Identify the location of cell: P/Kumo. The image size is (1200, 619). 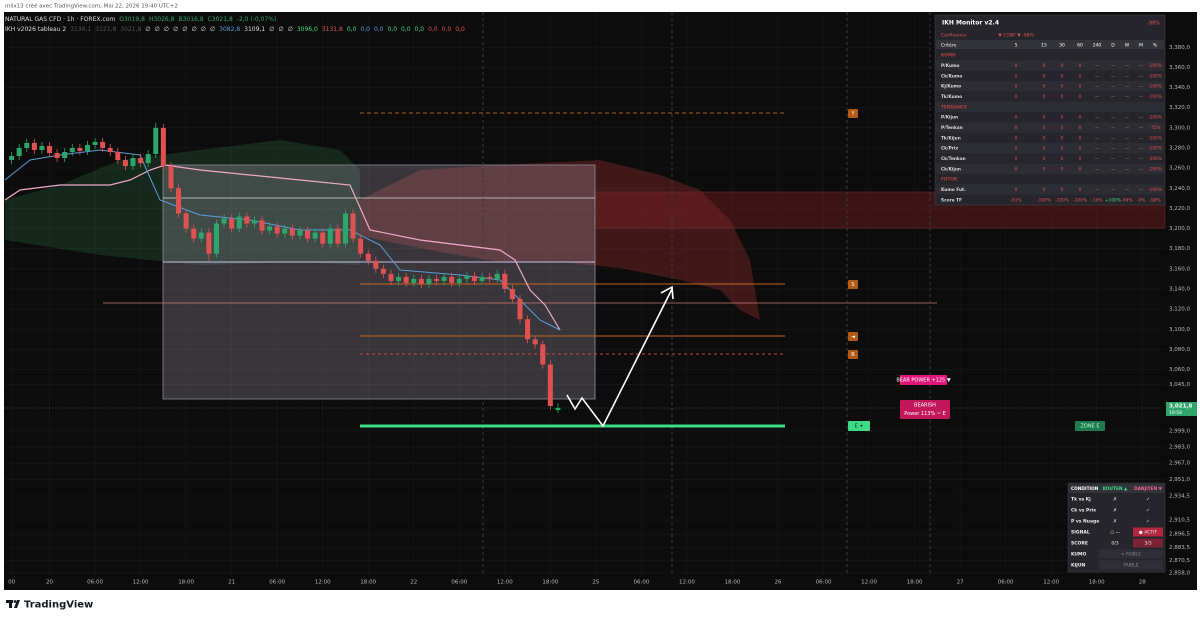
(950, 66).